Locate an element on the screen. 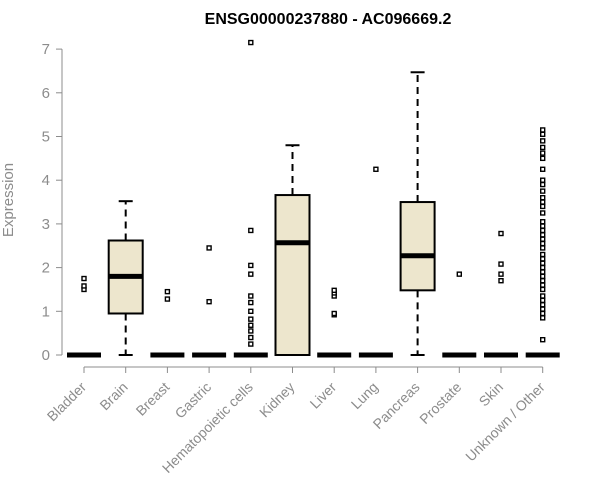  box-kidney is located at coordinates (292, 250).